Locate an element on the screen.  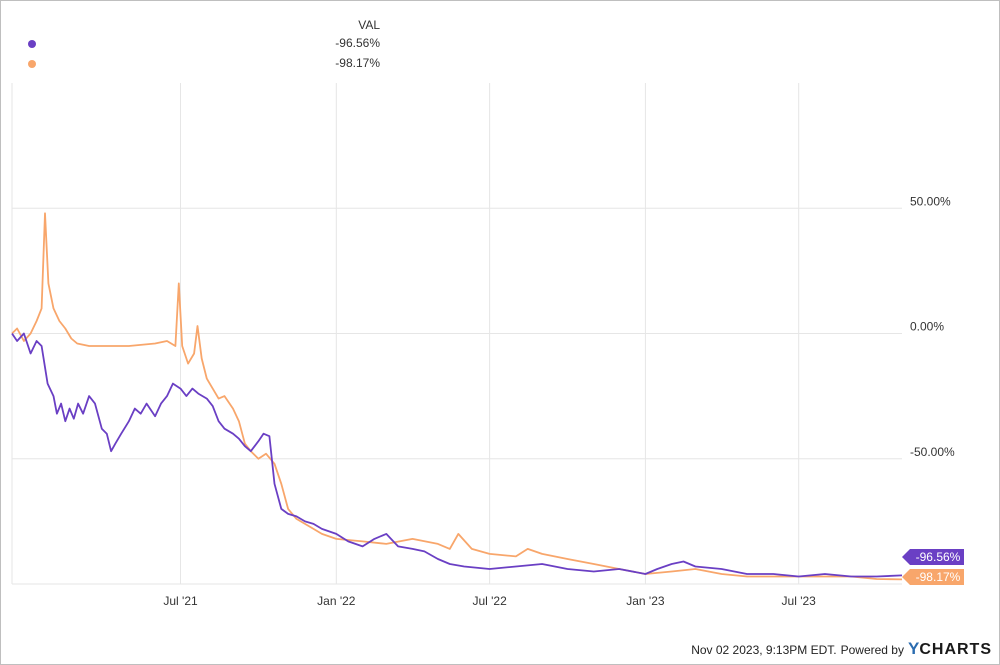
y-tick-label: -50.00% is located at coordinates (932, 452).